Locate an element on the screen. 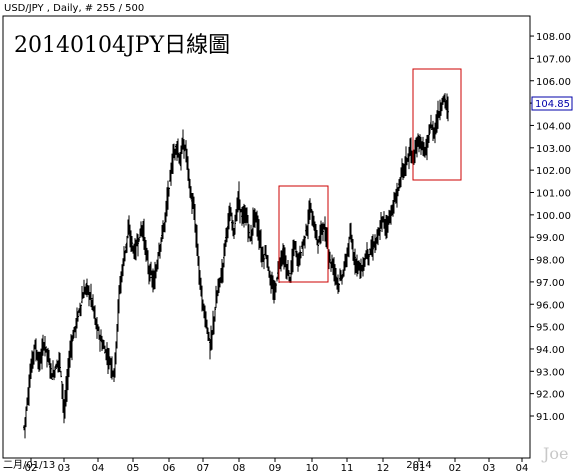 The image size is (588, 474). x-tick-label: 10 is located at coordinates (312, 468).